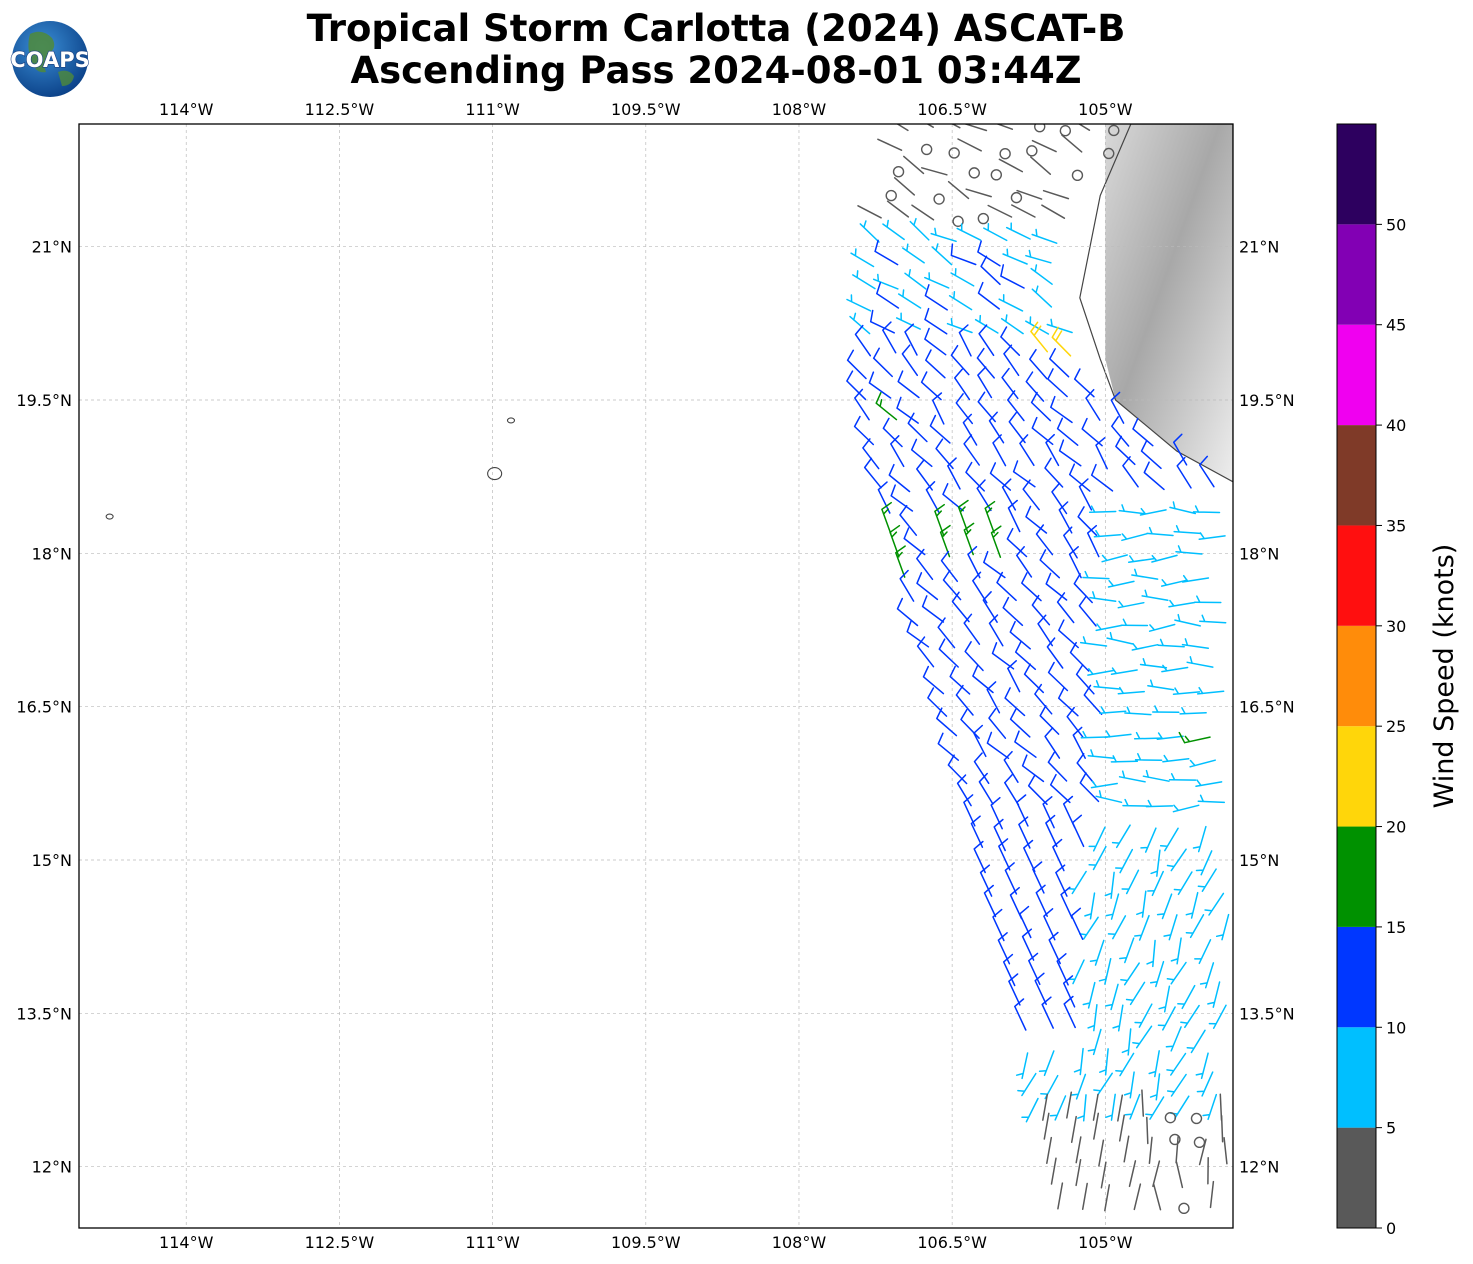 This screenshot has width=1473, height=1264. Describe the element at coordinates (1396, 726) in the screenshot. I see `colorbar-tick-label: 25` at that location.